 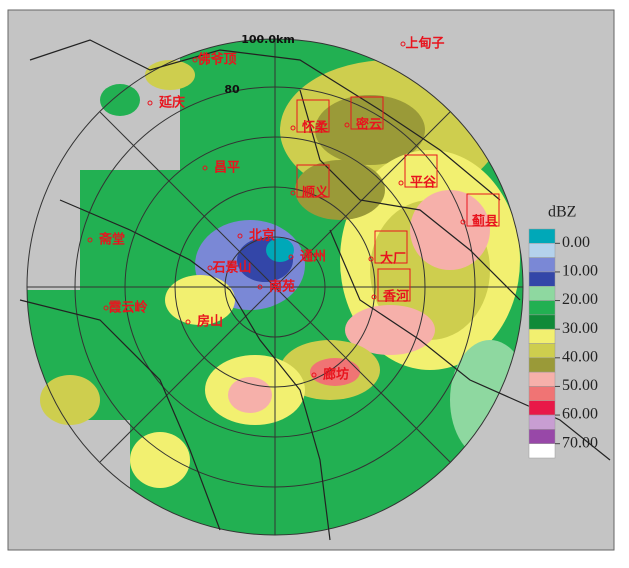 What do you see at coordinates (393, 259) in the screenshot?
I see `place-label: 大厂` at bounding box center [393, 259].